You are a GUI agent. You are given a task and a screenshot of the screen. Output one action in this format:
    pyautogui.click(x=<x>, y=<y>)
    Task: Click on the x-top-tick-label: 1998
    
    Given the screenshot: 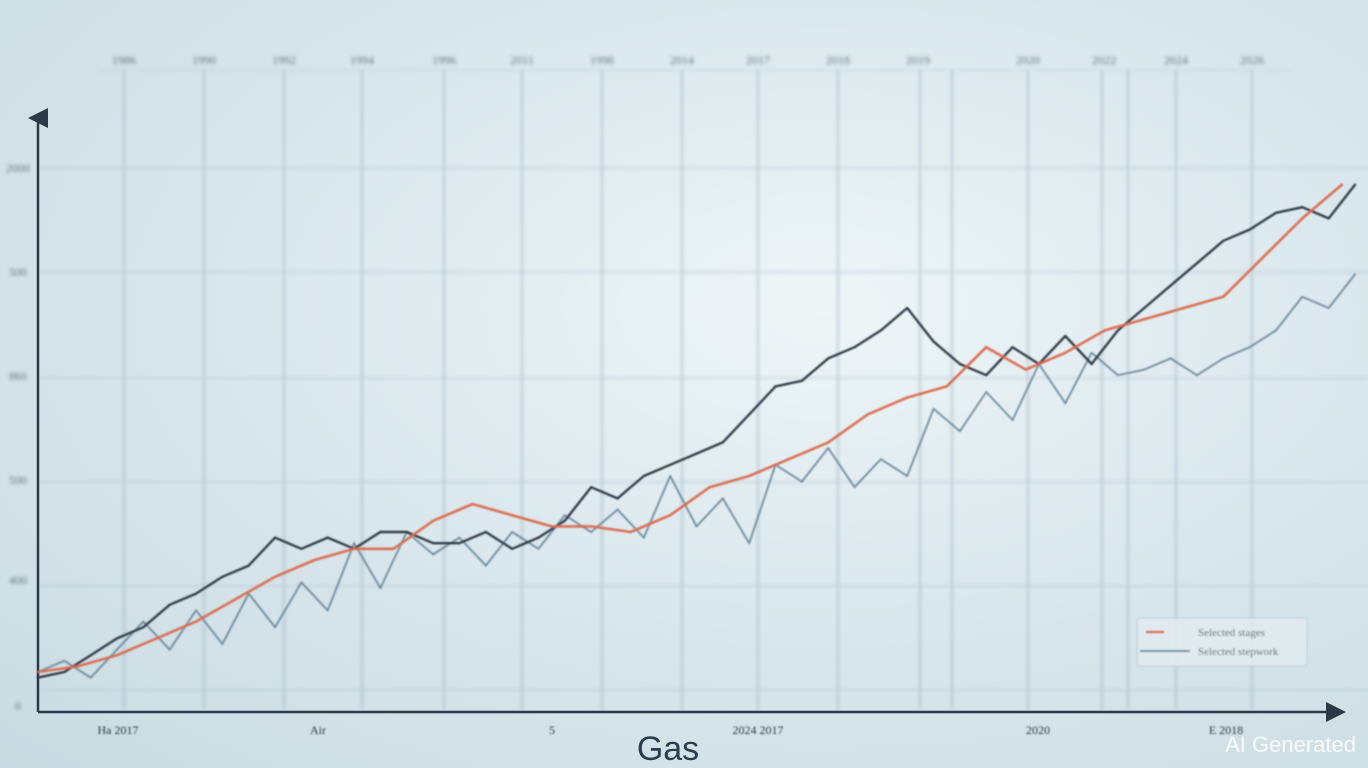 What is the action you would take?
    pyautogui.click(x=602, y=60)
    